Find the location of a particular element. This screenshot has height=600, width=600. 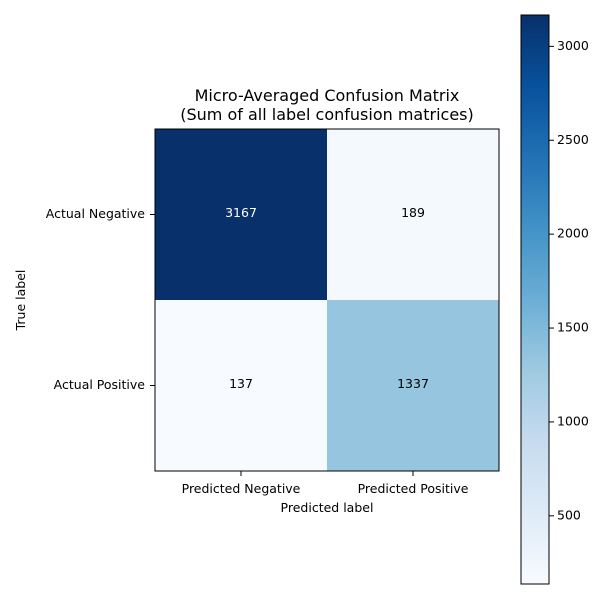

matrix-cell-labels: 3167 189 137 1337 is located at coordinates (327, 298).